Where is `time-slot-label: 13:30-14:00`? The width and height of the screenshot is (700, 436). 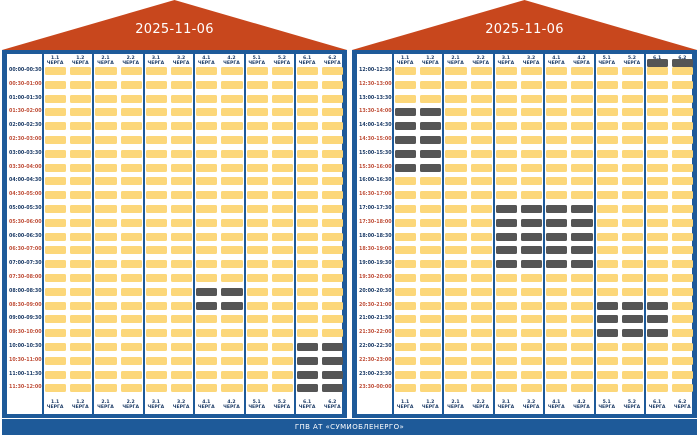 time-slot-label: 13:30-14:00 is located at coordinates (375, 112).